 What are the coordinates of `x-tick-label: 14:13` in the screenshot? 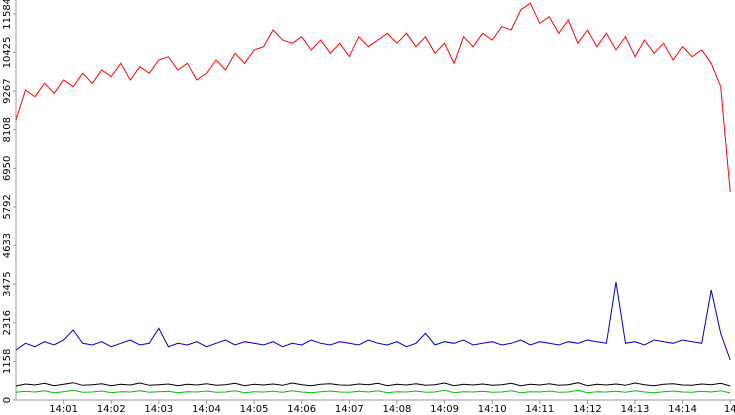 It's located at (635, 409).